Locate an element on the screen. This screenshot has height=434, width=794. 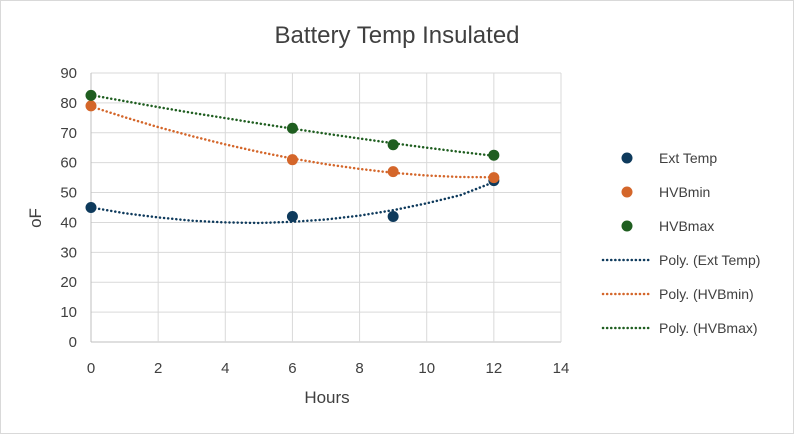
y-axis-label: oF is located at coordinates (35, 218).